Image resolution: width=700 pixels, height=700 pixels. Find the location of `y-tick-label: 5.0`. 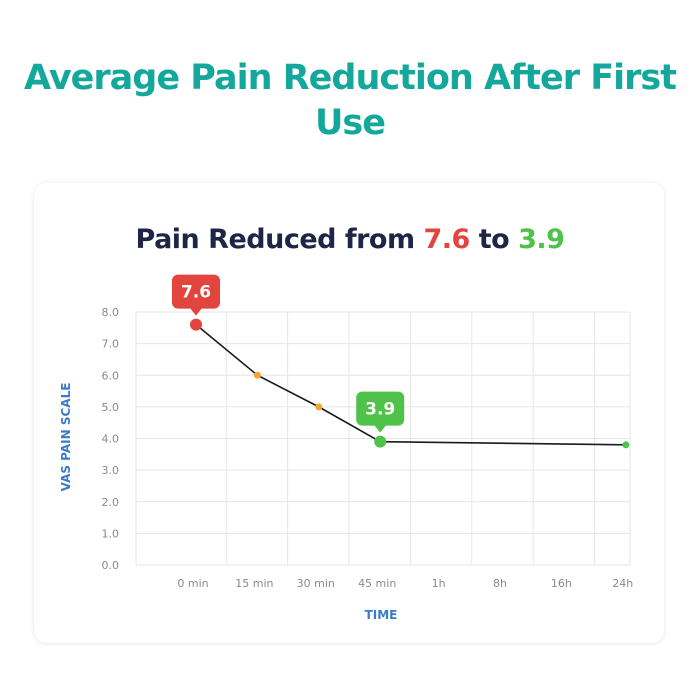

y-tick-label: 5.0 is located at coordinates (111, 407).